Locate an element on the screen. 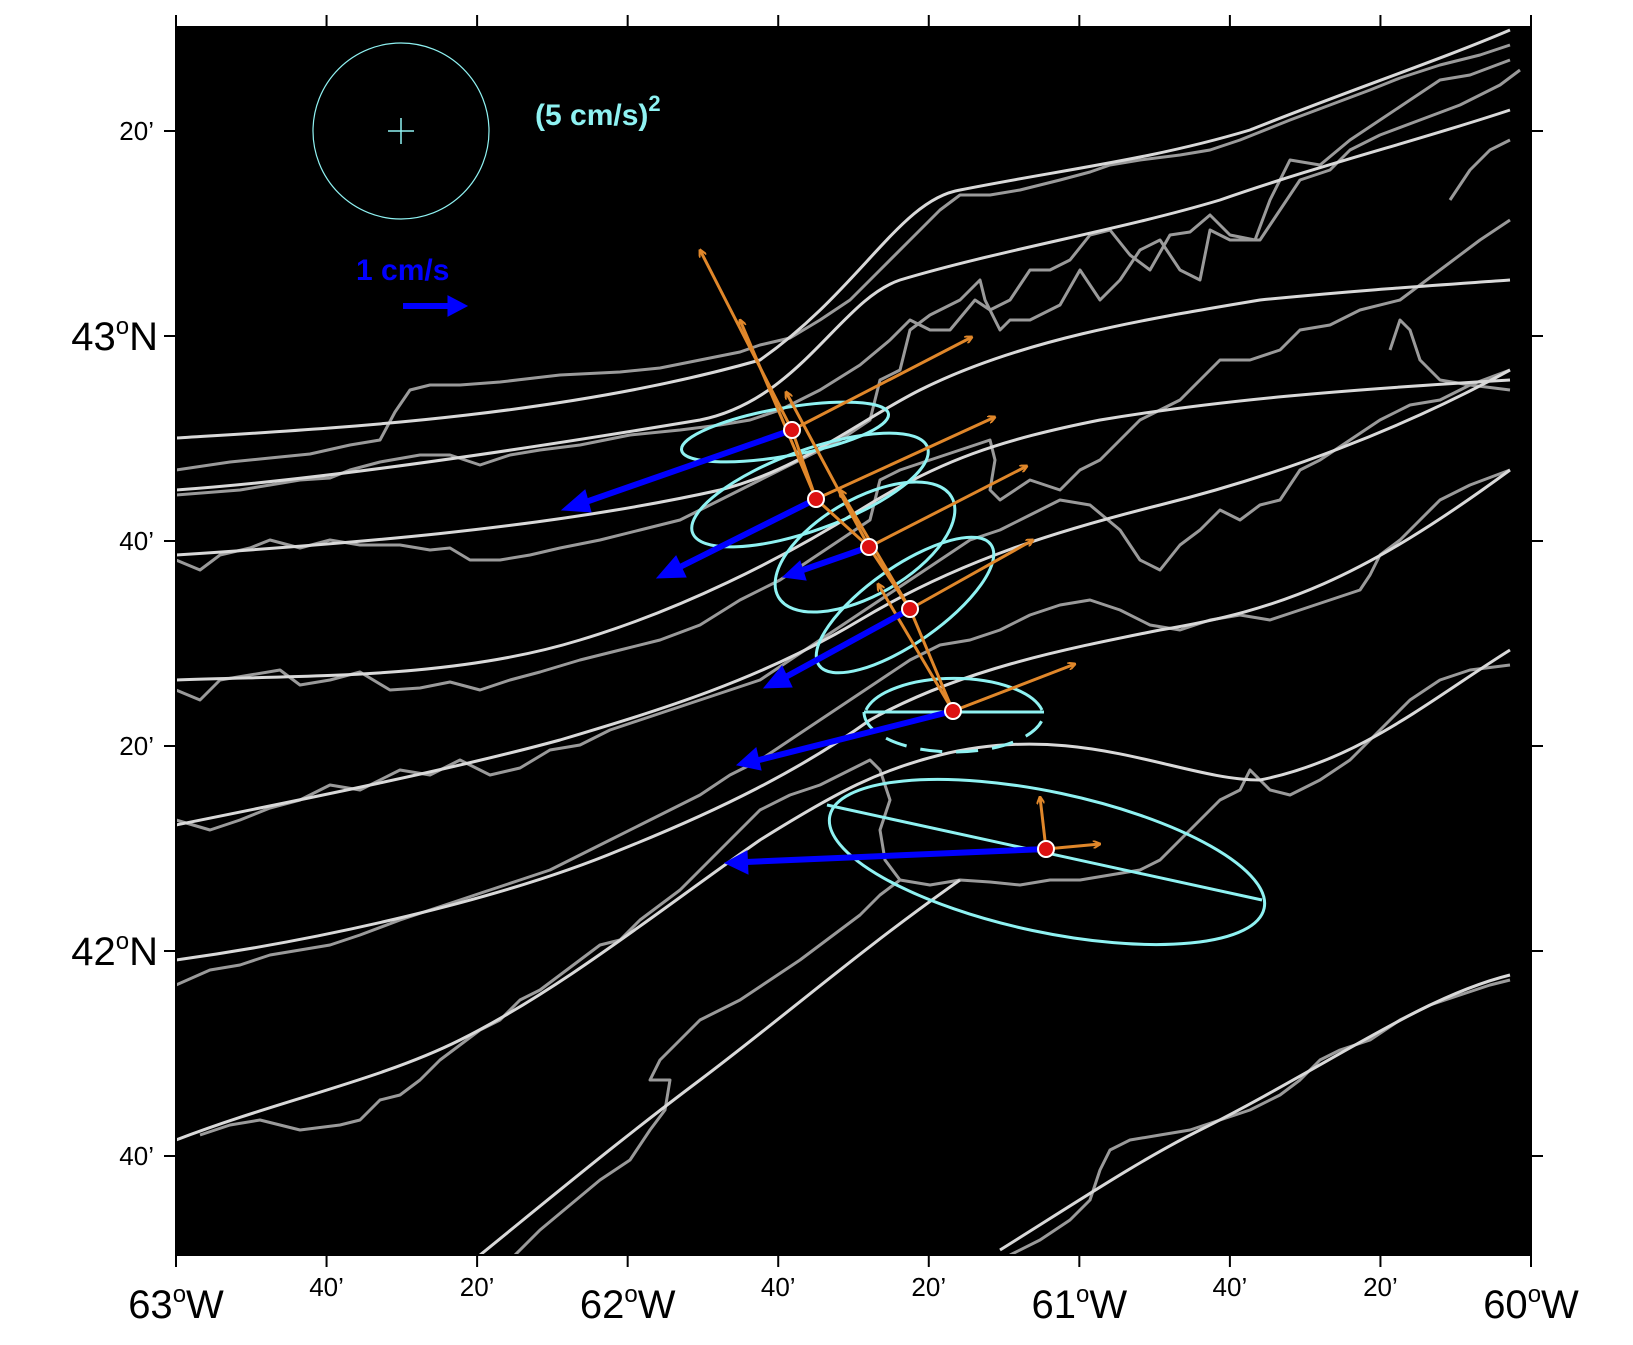  x-tick-label: 60oW is located at coordinates (1531, 1304).